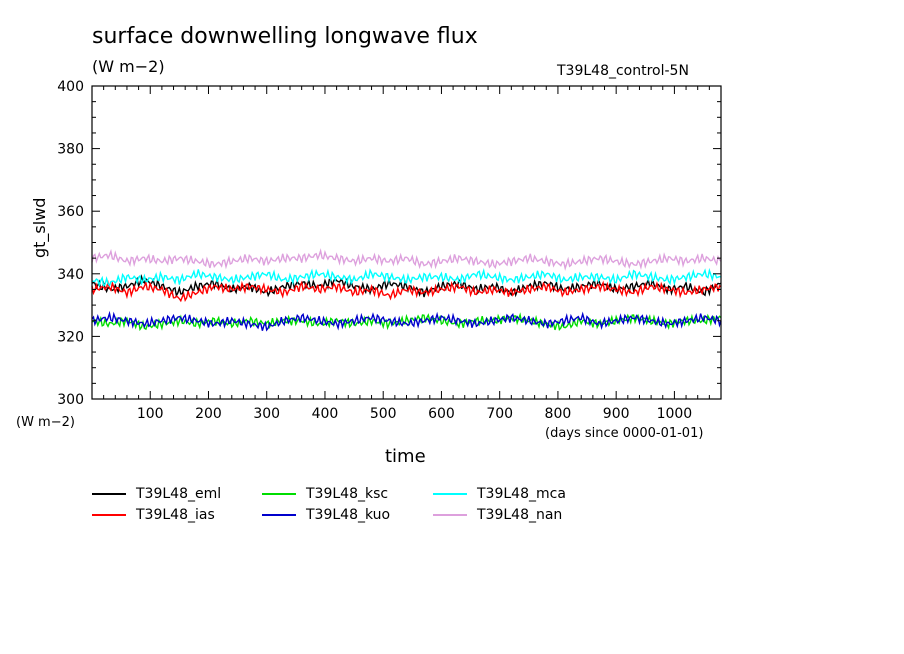  I want to click on series-line-T39L48_ksc, so click(406, 322).